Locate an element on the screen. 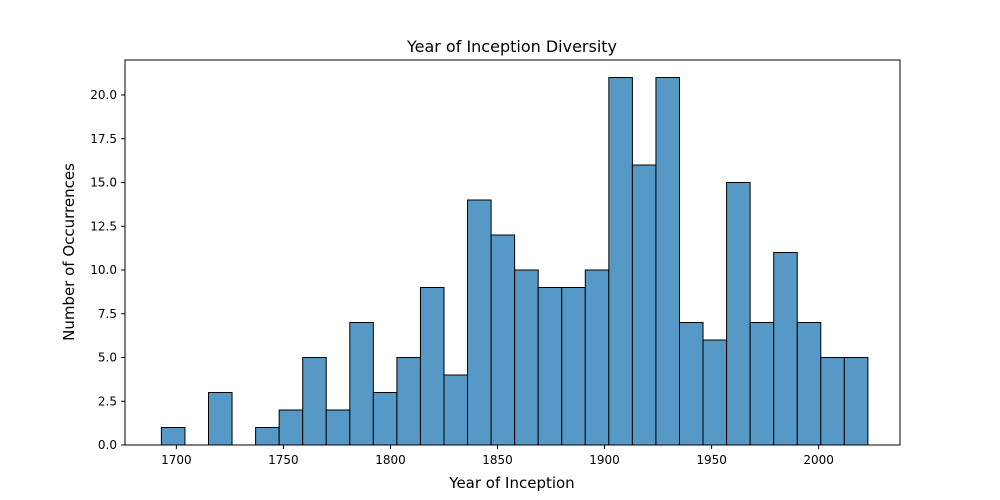 This screenshot has height=500, width=1000. y-tick-label: 15.0 is located at coordinates (103, 183).